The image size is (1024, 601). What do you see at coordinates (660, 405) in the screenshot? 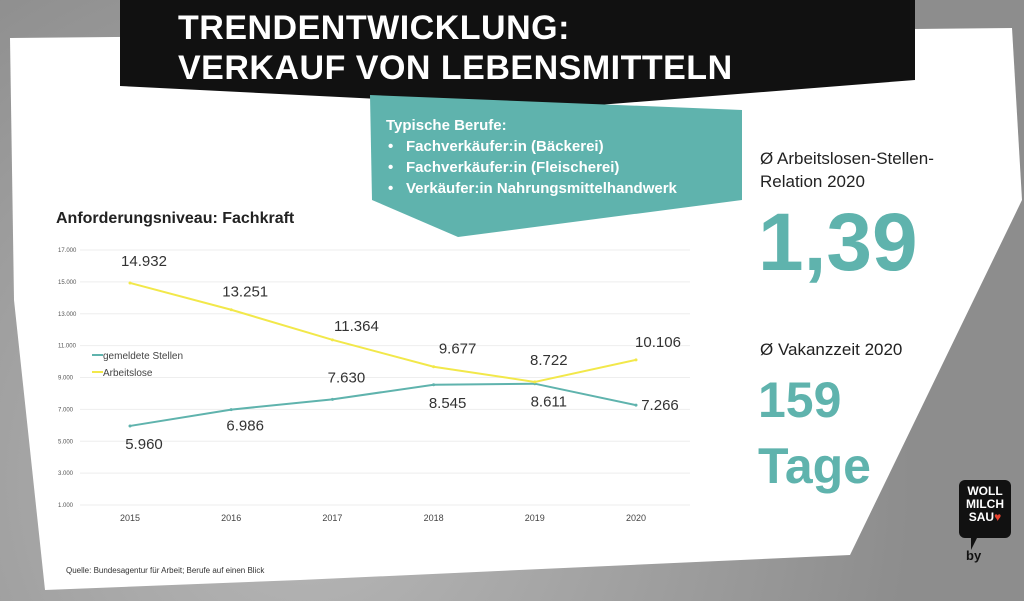
I see `data-label: 7.266` at bounding box center [660, 405].